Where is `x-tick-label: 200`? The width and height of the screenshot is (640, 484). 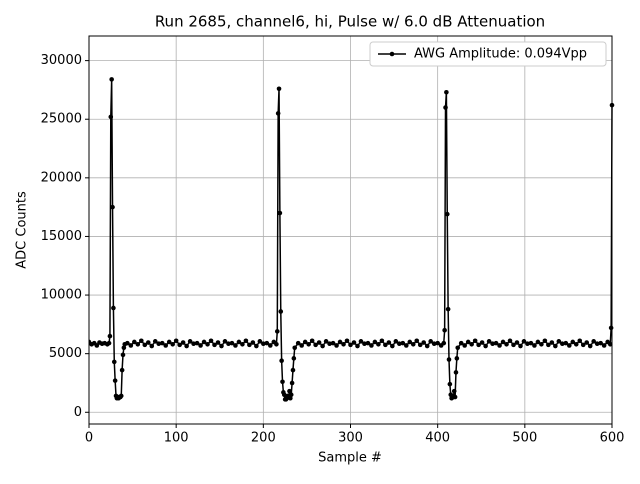
x-tick-label: 200 is located at coordinates (263, 438).